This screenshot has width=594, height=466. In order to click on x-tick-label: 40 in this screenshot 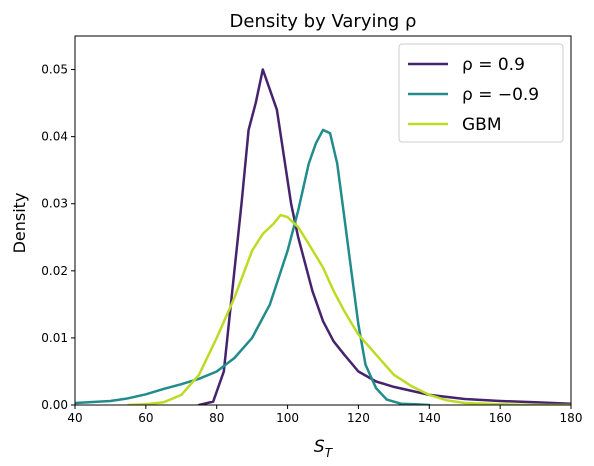, I will do `click(74, 418)`.